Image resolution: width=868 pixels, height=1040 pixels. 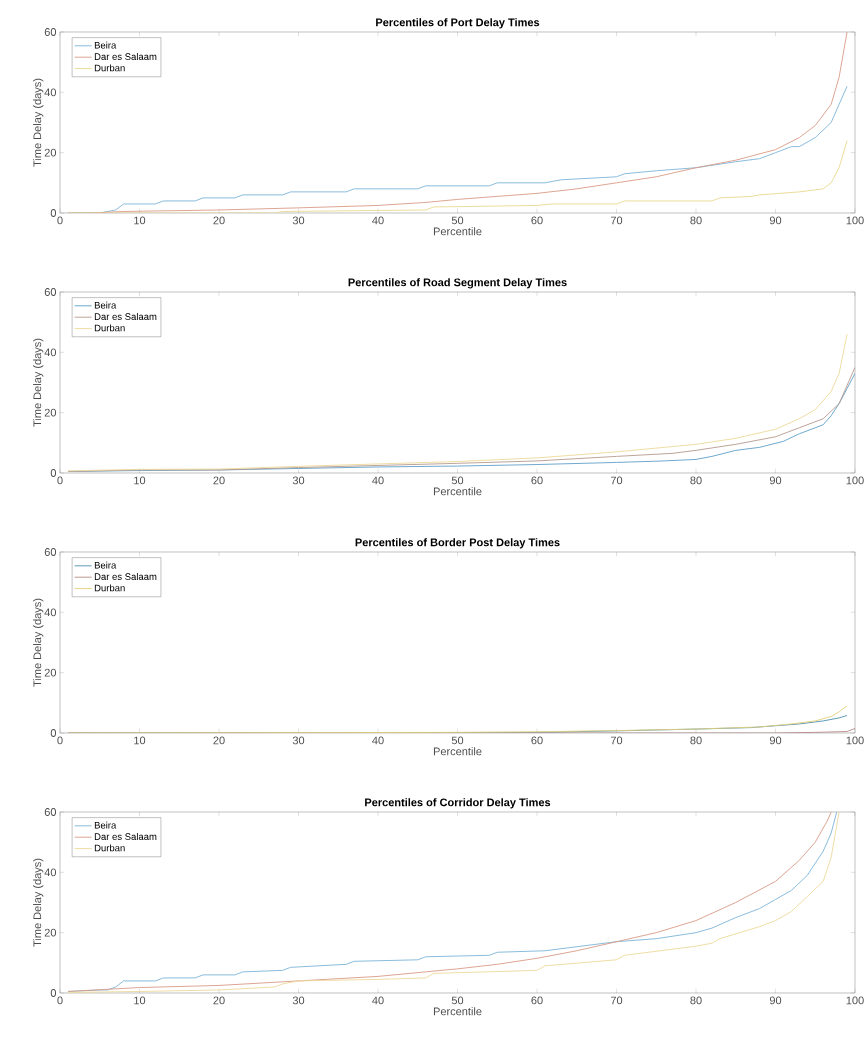 What do you see at coordinates (458, 803) in the screenshot?
I see `chart-title: Percentiles of Corridor Delay Times` at bounding box center [458, 803].